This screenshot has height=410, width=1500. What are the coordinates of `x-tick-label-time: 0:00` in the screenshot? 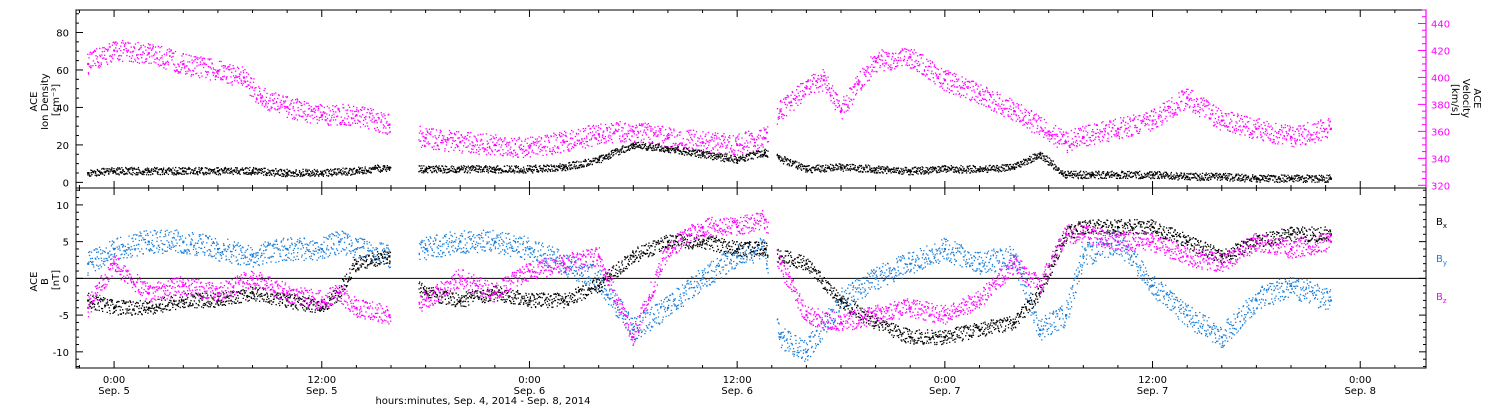 It's located at (1360, 380).